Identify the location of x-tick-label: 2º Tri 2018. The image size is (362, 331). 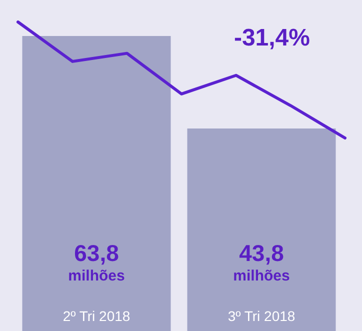
(96, 316).